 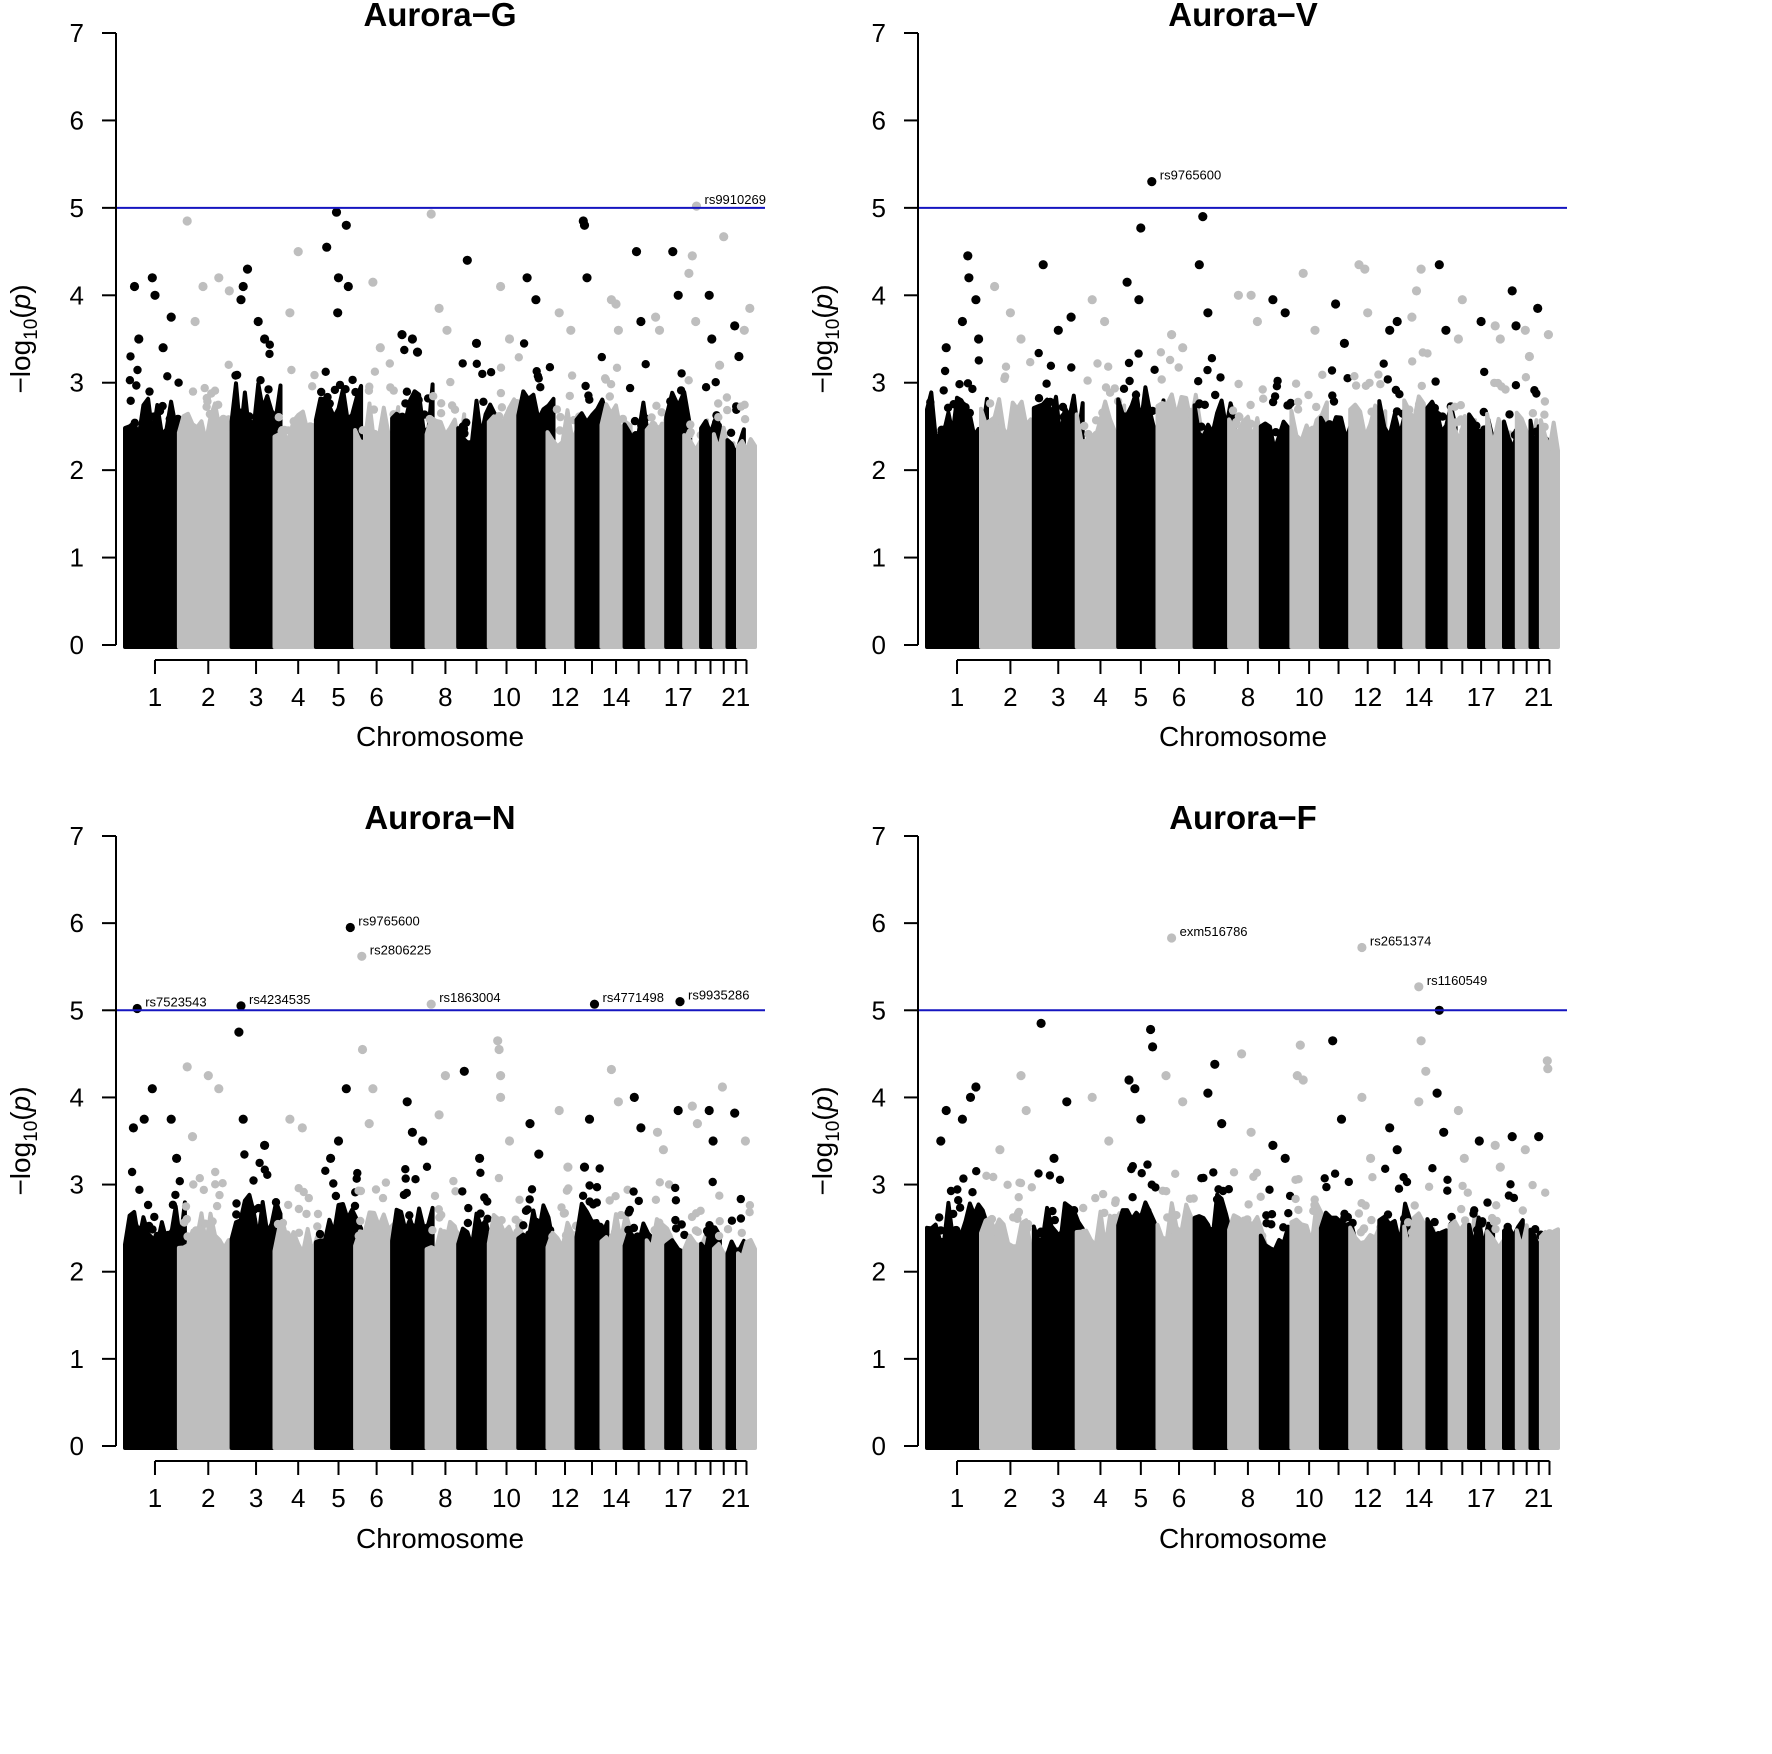 What do you see at coordinates (1179, 1498) in the screenshot?
I see `x-tick-label: 6` at bounding box center [1179, 1498].